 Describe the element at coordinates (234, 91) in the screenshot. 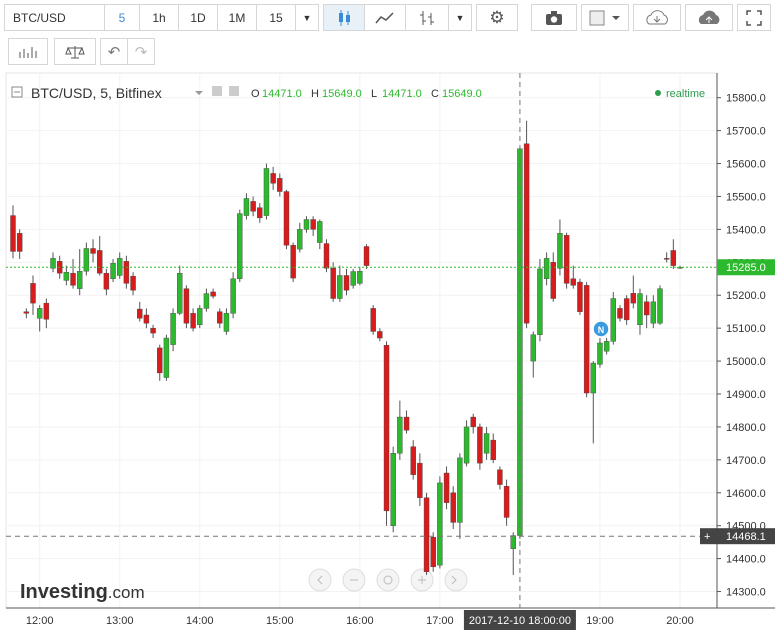

I see `settings-icon` at that location.